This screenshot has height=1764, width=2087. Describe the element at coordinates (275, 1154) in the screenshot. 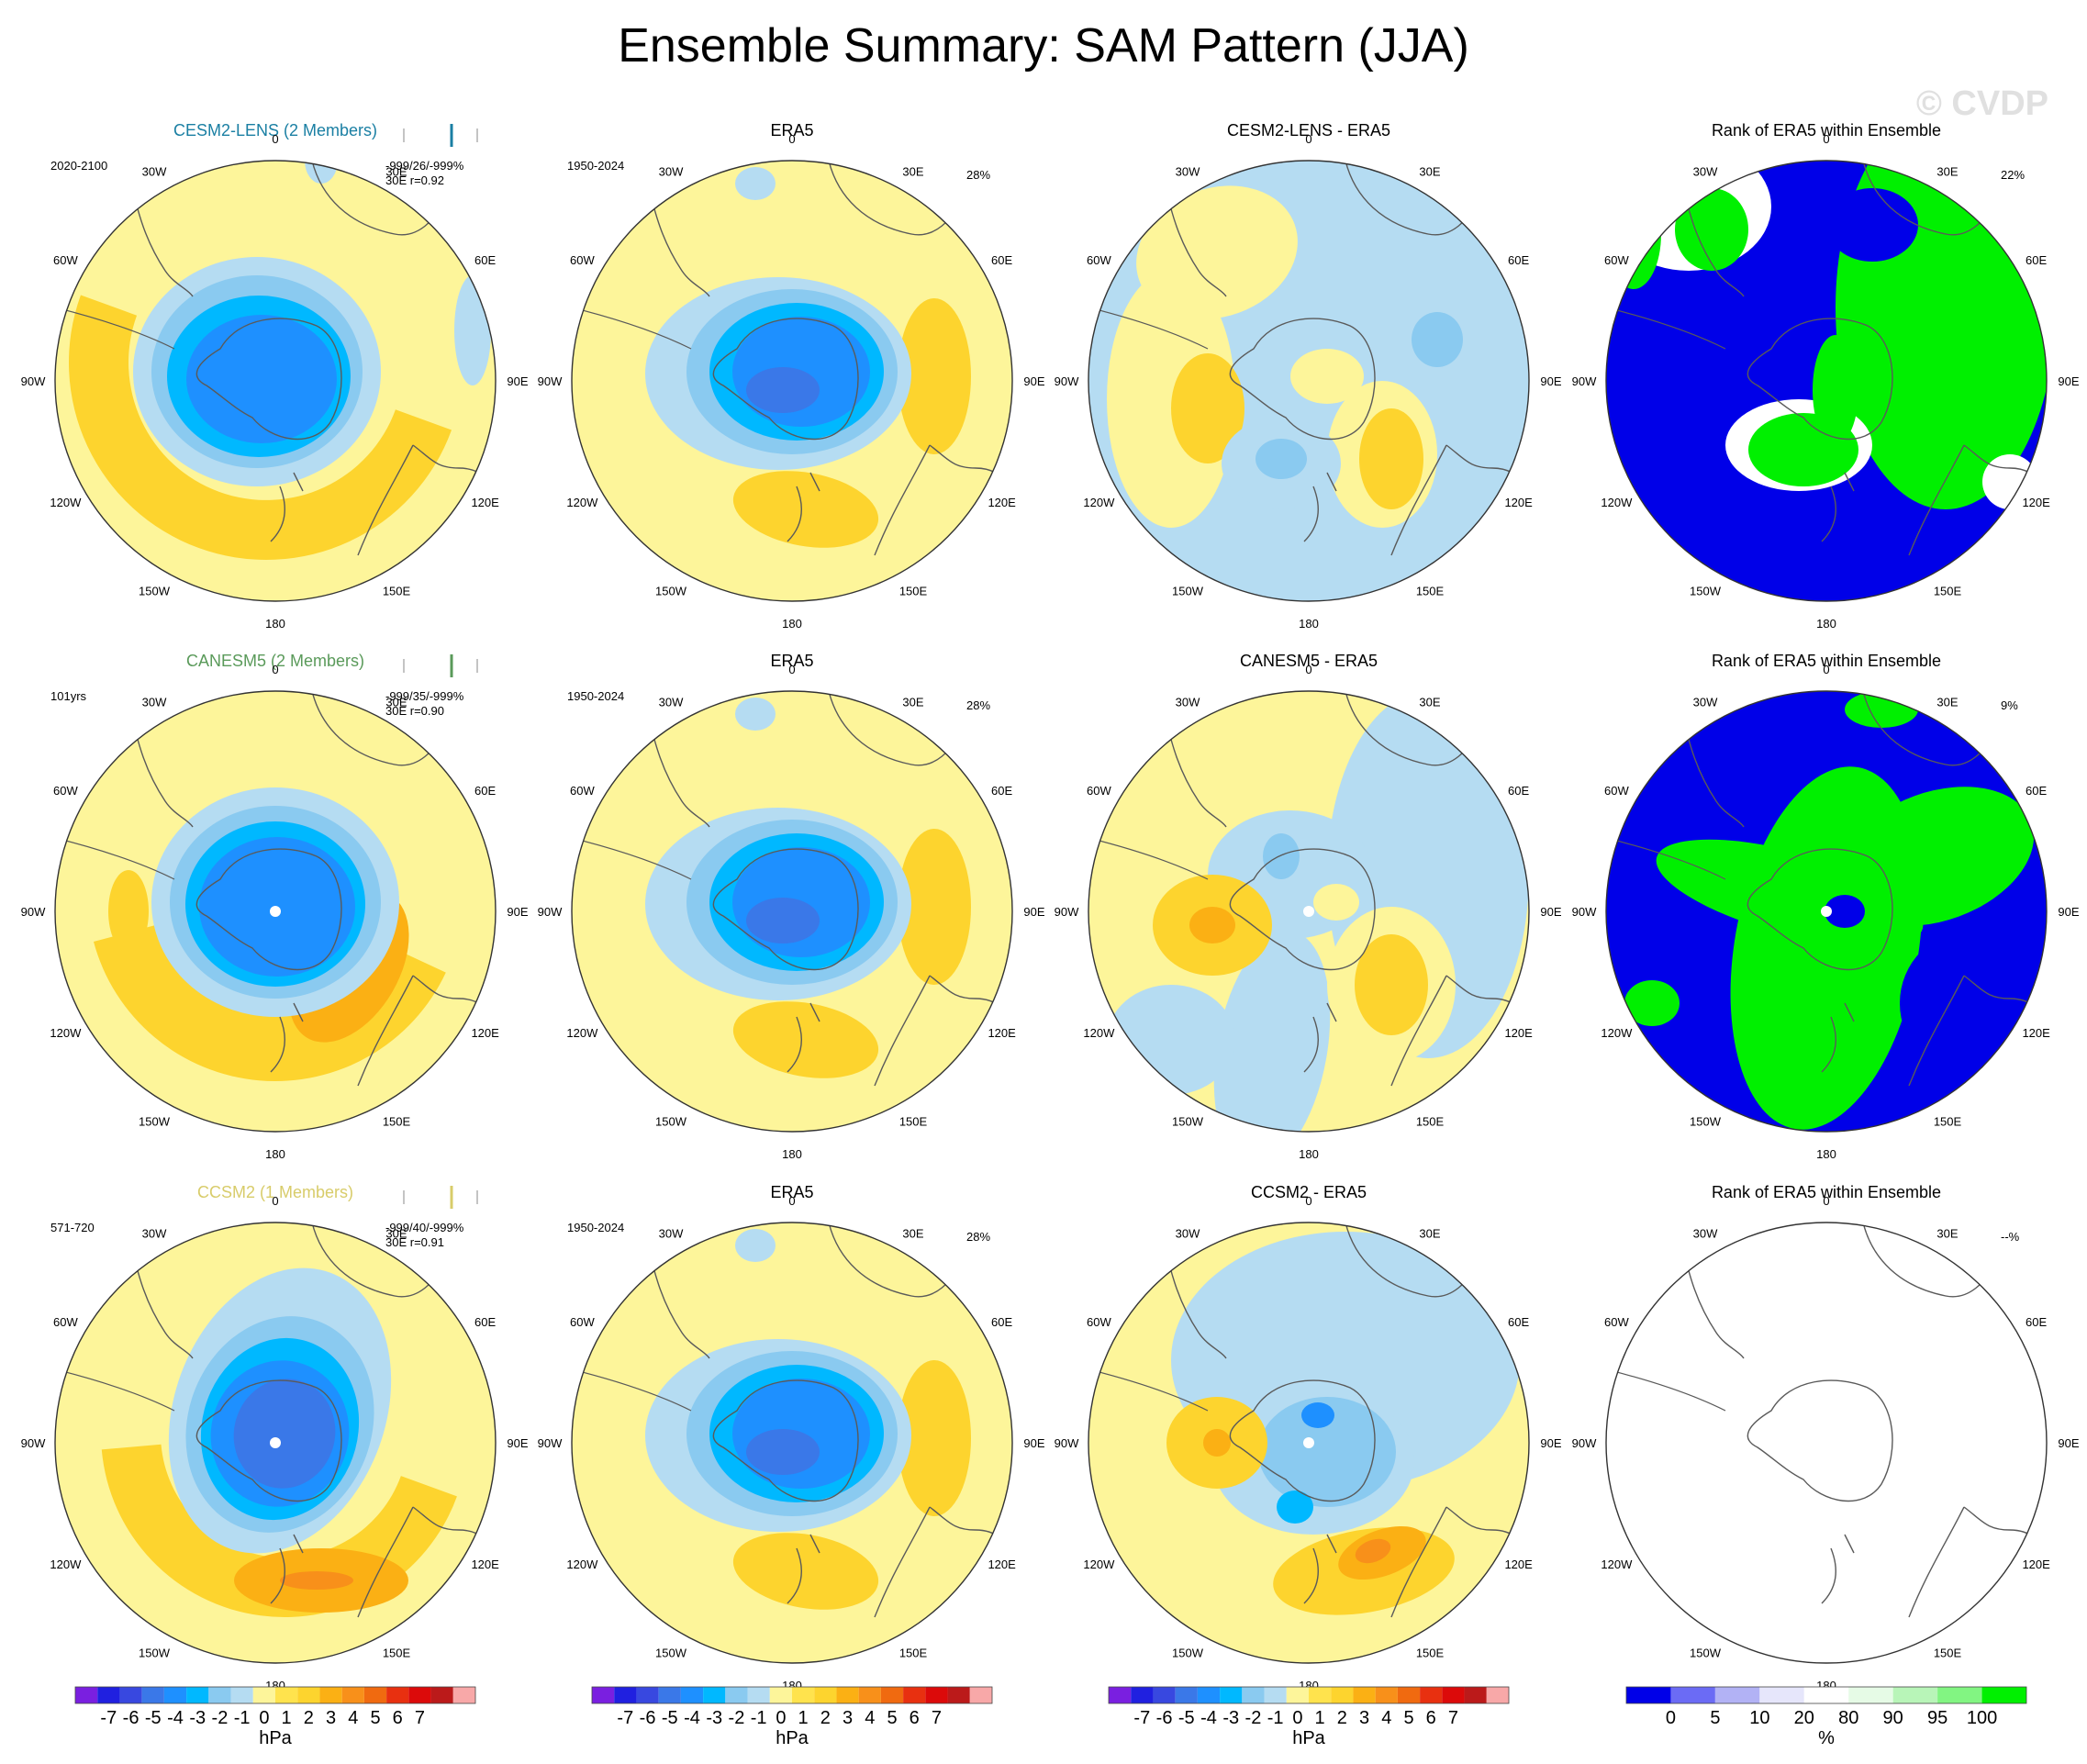

I see `lon-tick-label: 180` at that location.